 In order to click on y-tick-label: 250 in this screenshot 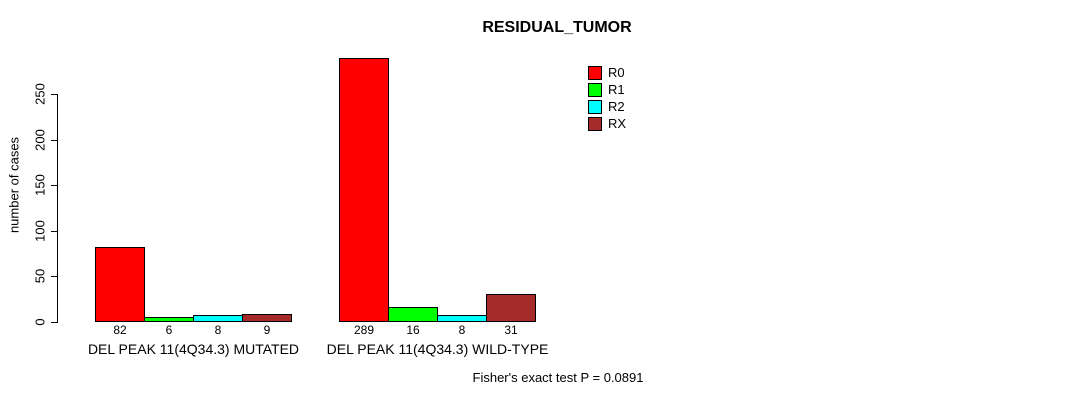, I will do `click(40, 94)`.